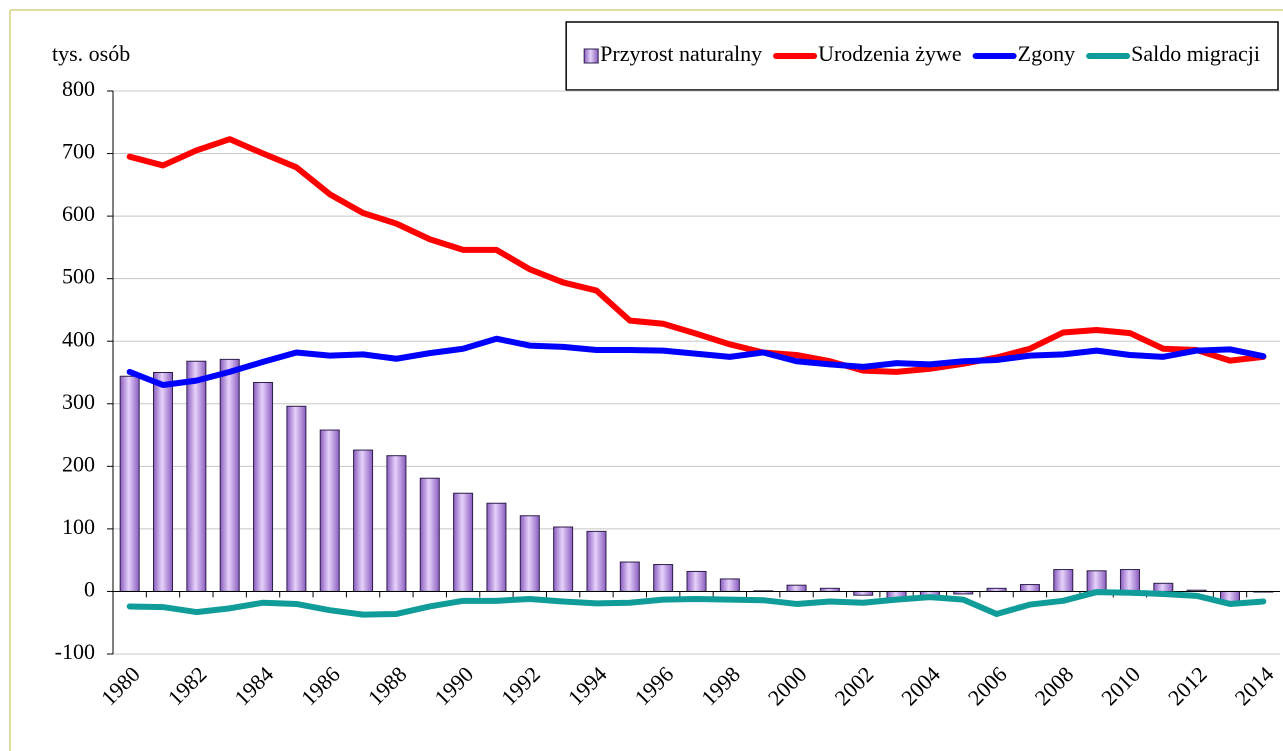 Image resolution: width=1283 pixels, height=751 pixels. Describe the element at coordinates (1254, 685) in the screenshot. I see `x-tick-label: 2014` at that location.